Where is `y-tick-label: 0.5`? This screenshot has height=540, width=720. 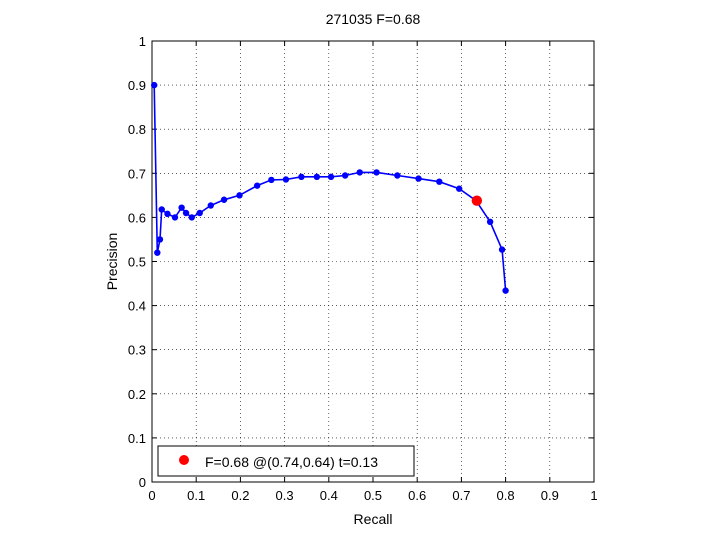 y-tick-label: 0.5 is located at coordinates (137, 262).